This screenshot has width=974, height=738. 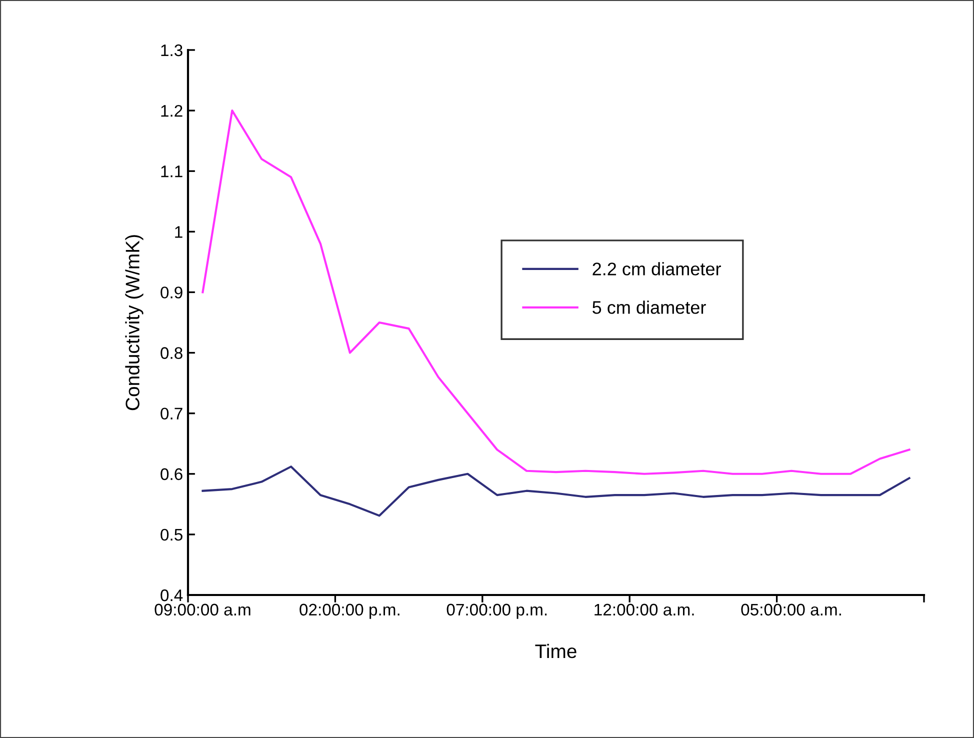 I want to click on y-tick-label: 1.3, so click(x=171, y=50).